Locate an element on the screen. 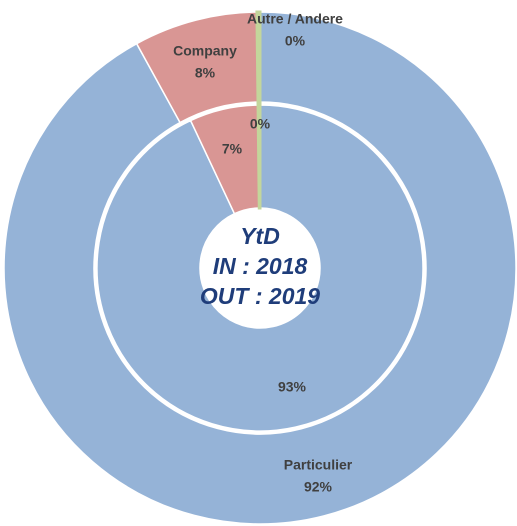 The image size is (517, 526). center-text: IN : 2018 is located at coordinates (260, 266).